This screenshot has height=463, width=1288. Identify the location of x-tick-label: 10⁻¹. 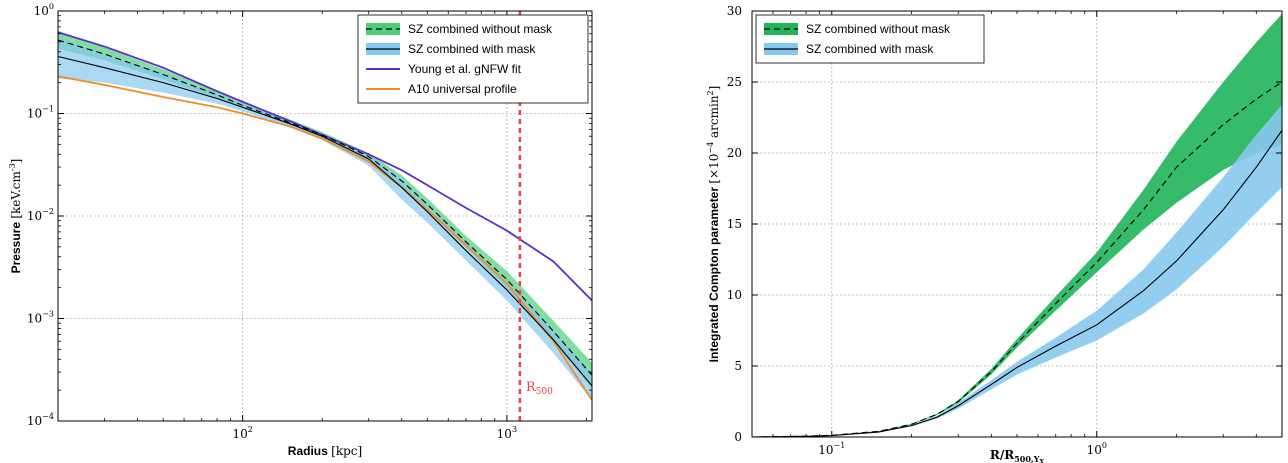
(831, 449).